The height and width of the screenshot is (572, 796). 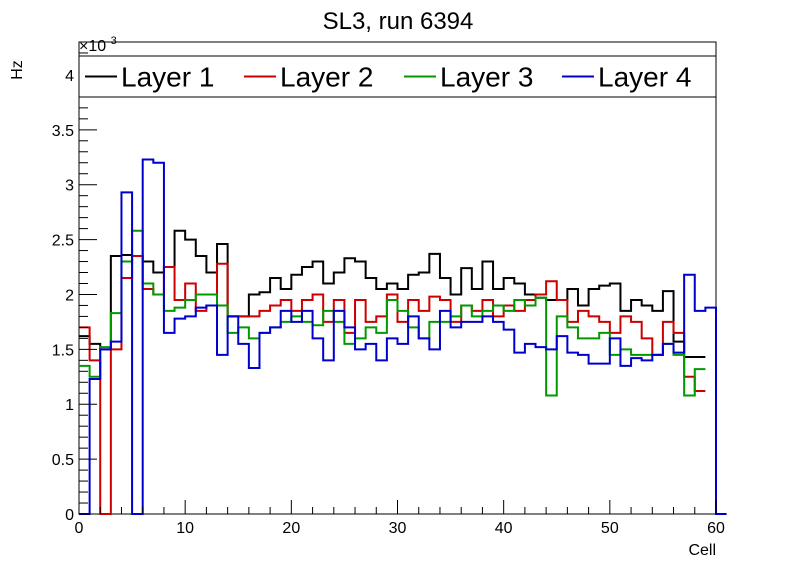 I want to click on legend-label-layer-1: Layer 1, so click(x=167, y=77).